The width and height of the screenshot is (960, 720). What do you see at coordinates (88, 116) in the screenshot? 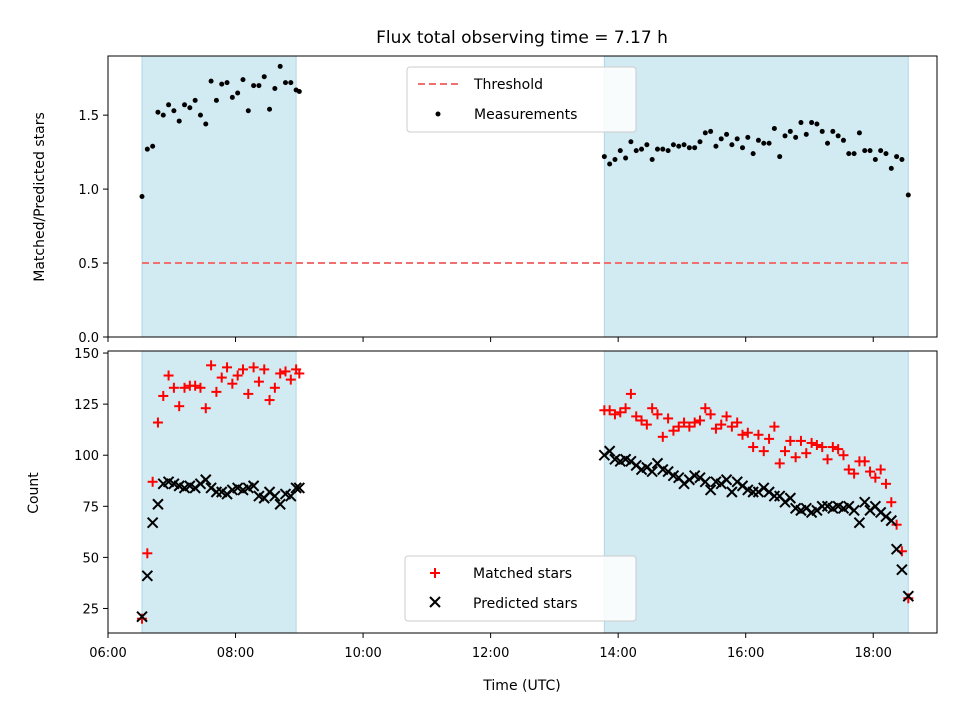
I see `y-tick-label: 1.5` at bounding box center [88, 116].